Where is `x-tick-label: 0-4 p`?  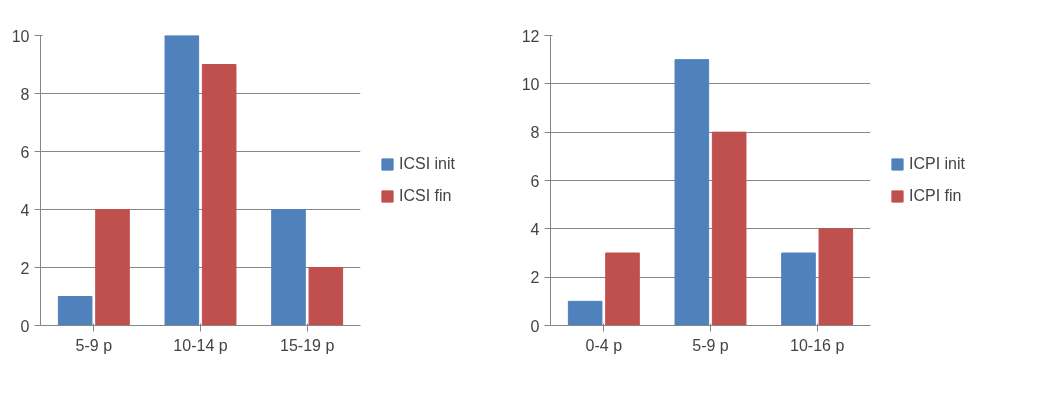 x-tick-label: 0-4 p is located at coordinates (604, 345).